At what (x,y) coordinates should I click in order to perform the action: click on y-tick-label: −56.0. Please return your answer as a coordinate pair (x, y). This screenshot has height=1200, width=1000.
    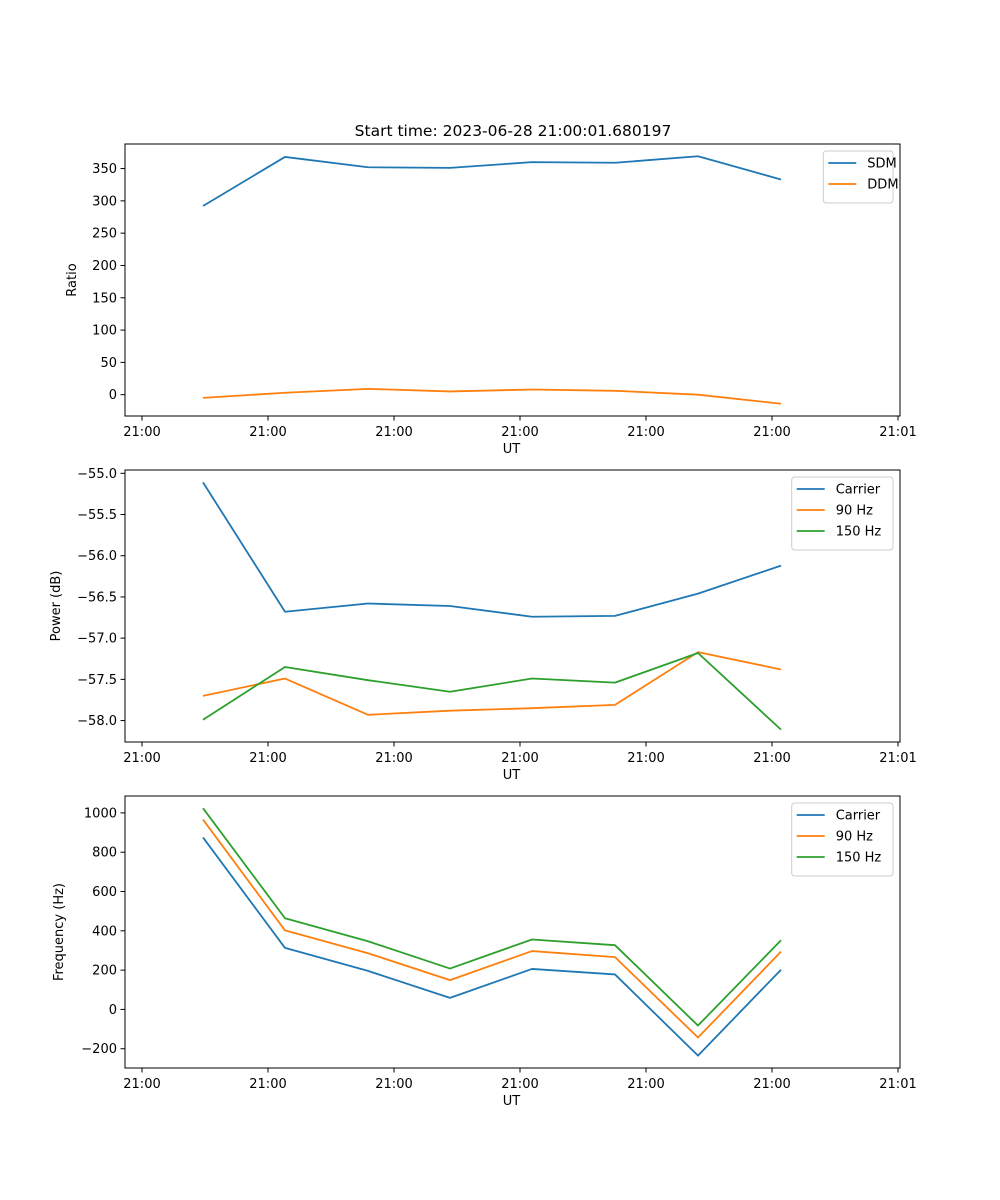
    Looking at the image, I should click on (97, 556).